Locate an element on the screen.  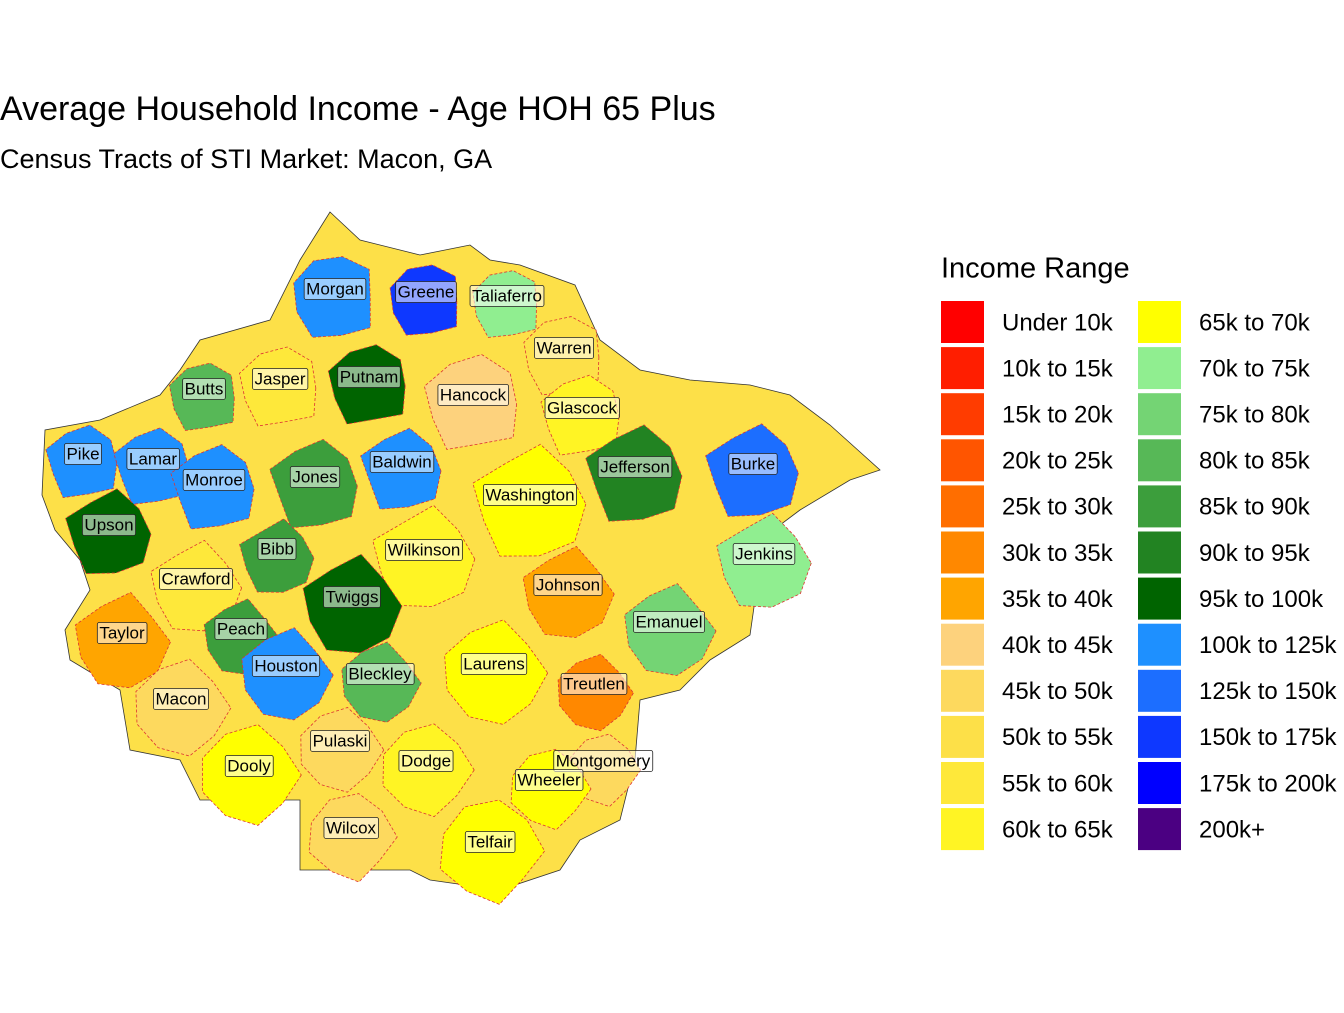
legend-label: 150k to 175k is located at coordinates (1268, 737).